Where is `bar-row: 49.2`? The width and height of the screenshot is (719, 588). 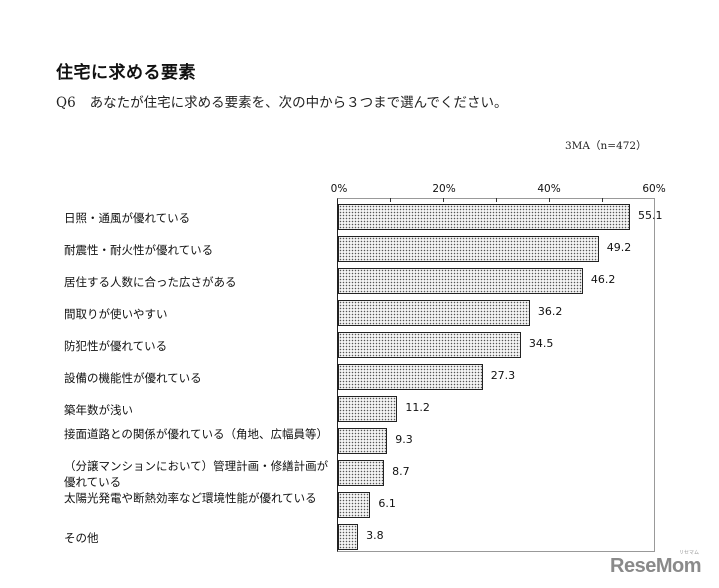
bar-row: 49.2 is located at coordinates (496, 247).